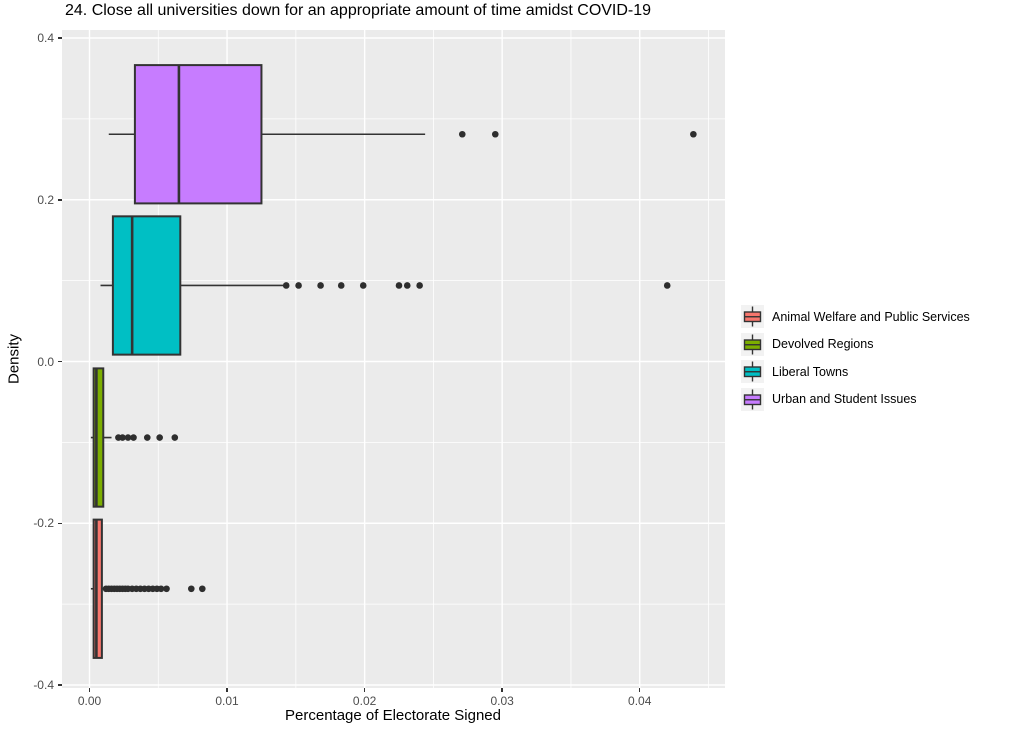 The width and height of the screenshot is (1024, 739). I want to click on legend-item-label: Animal Welfare and Public Services, so click(871, 316).